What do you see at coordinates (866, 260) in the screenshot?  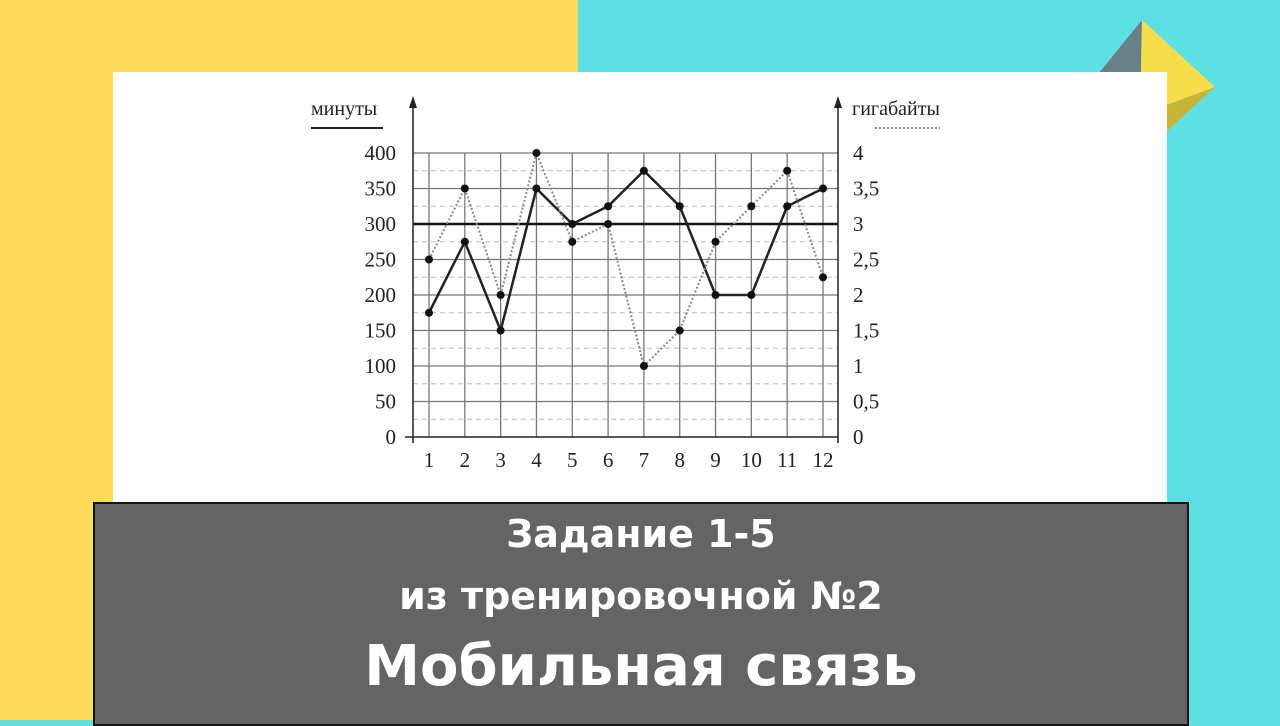 I see `y-right-tick-label: 2,5` at bounding box center [866, 260].